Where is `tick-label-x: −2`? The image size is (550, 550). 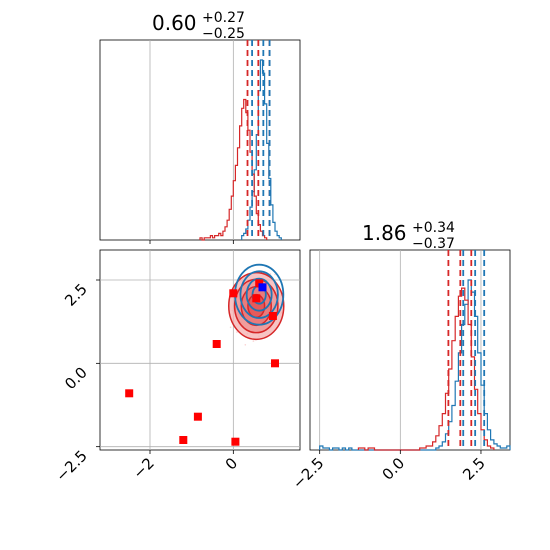 tick-label-x: −2 is located at coordinates (143, 468).